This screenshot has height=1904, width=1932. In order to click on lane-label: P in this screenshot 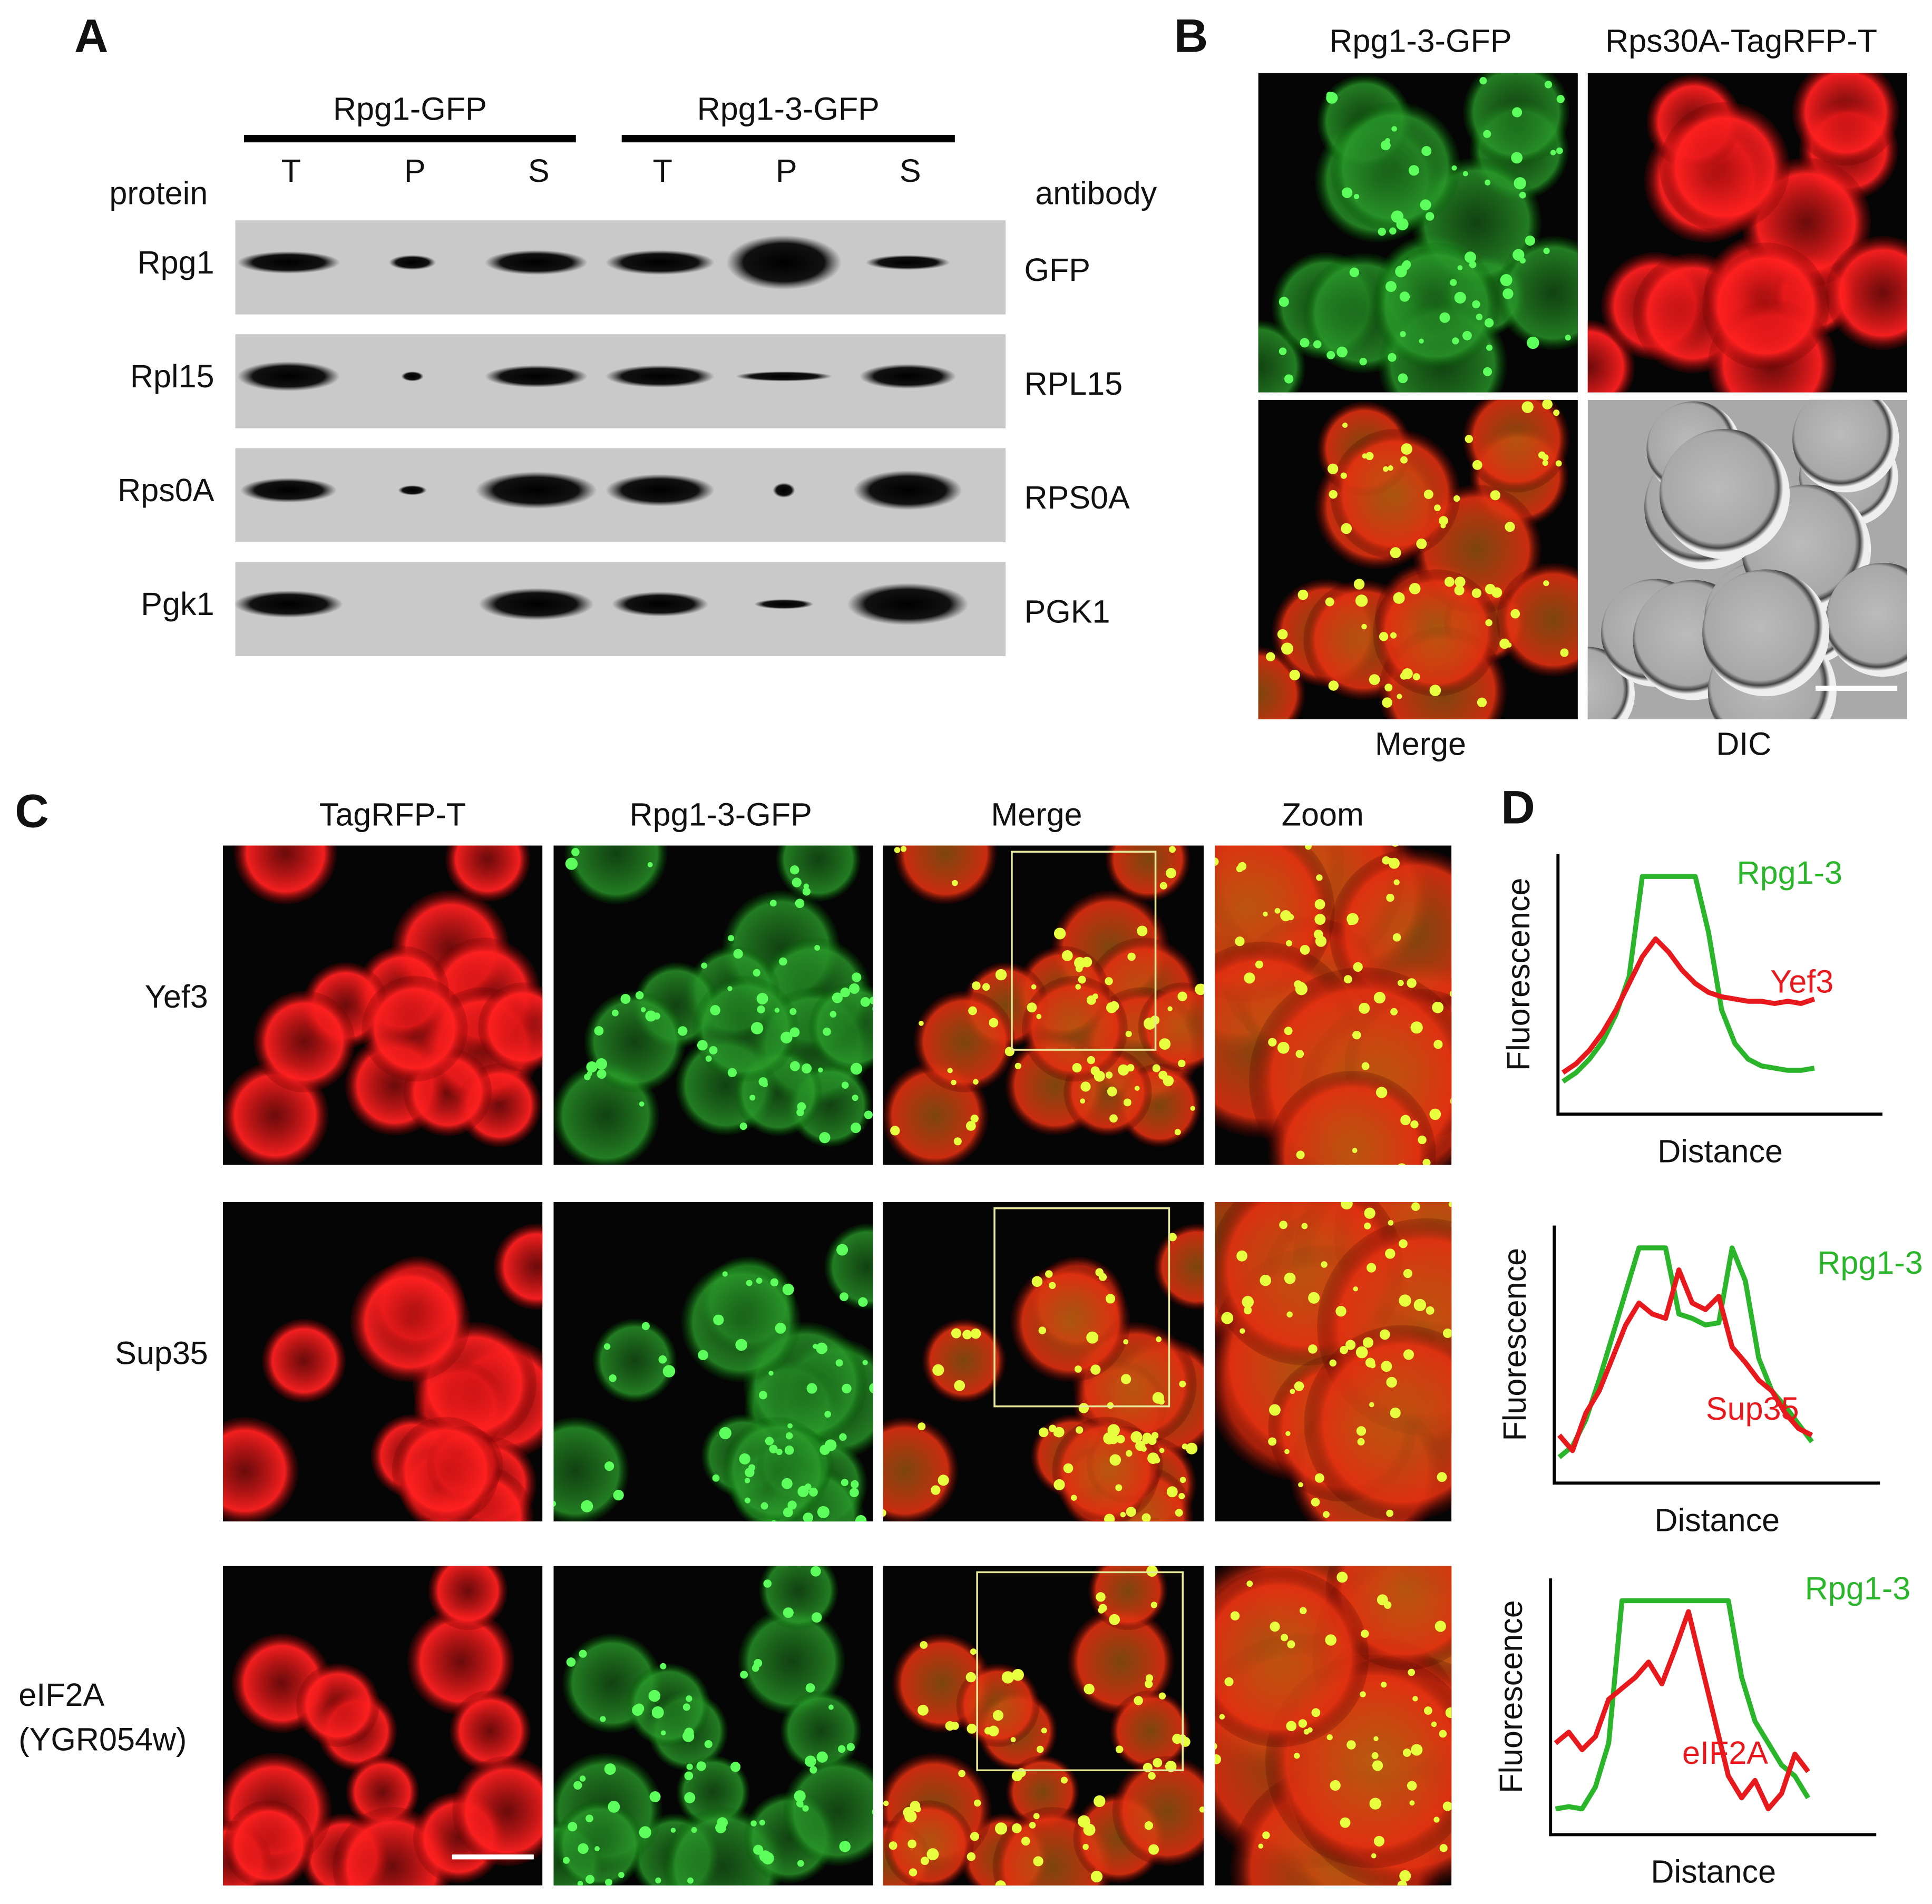, I will do `click(415, 171)`.